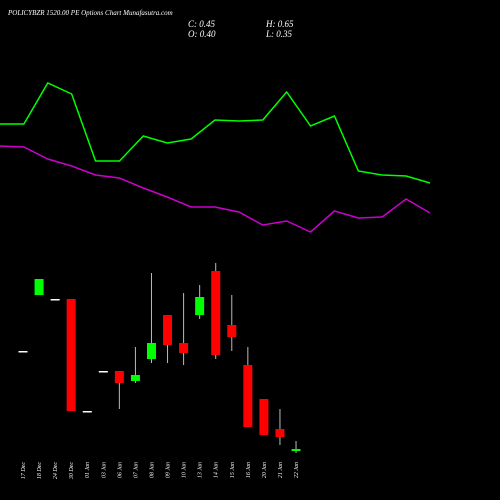  What do you see at coordinates (249, 470) in the screenshot?
I see `x-tick-label: 16 Jan` at bounding box center [249, 470].